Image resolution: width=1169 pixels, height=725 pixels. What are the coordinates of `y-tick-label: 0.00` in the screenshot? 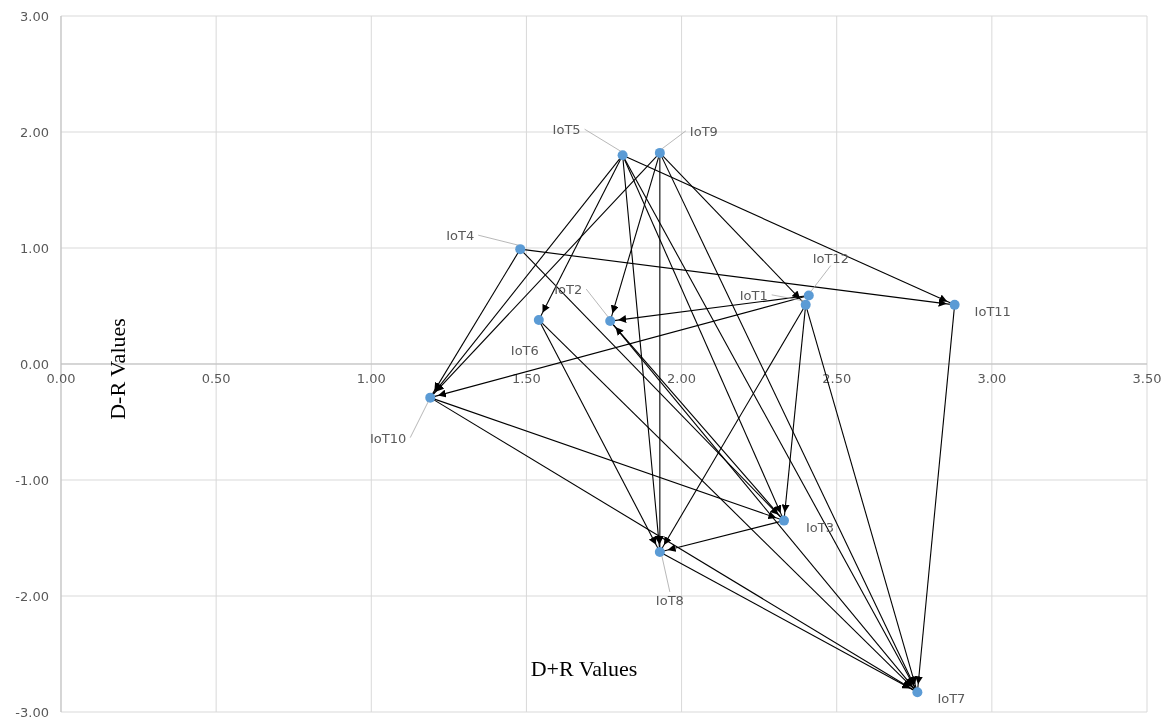 It's located at (34, 364).